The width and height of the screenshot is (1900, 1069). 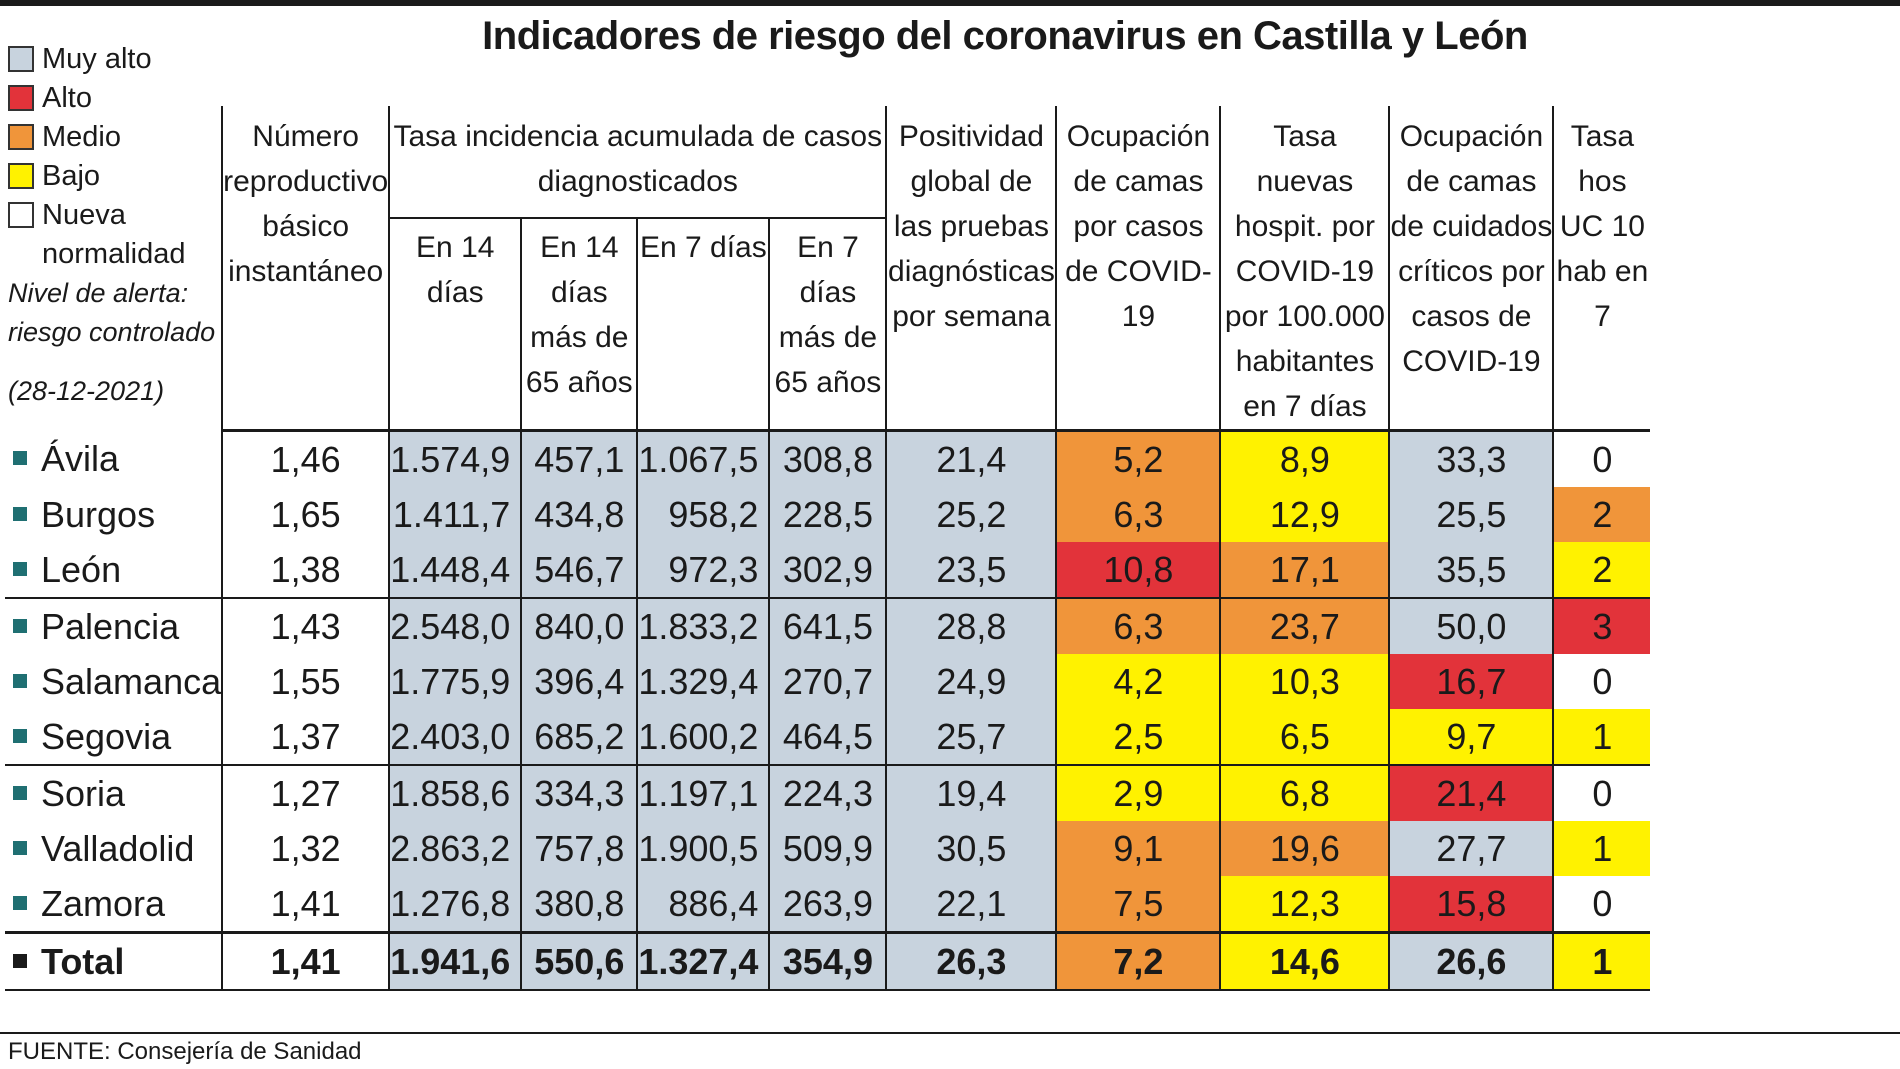 I want to click on cell-incidencia-7-65: 228,5, so click(x=827, y=514).